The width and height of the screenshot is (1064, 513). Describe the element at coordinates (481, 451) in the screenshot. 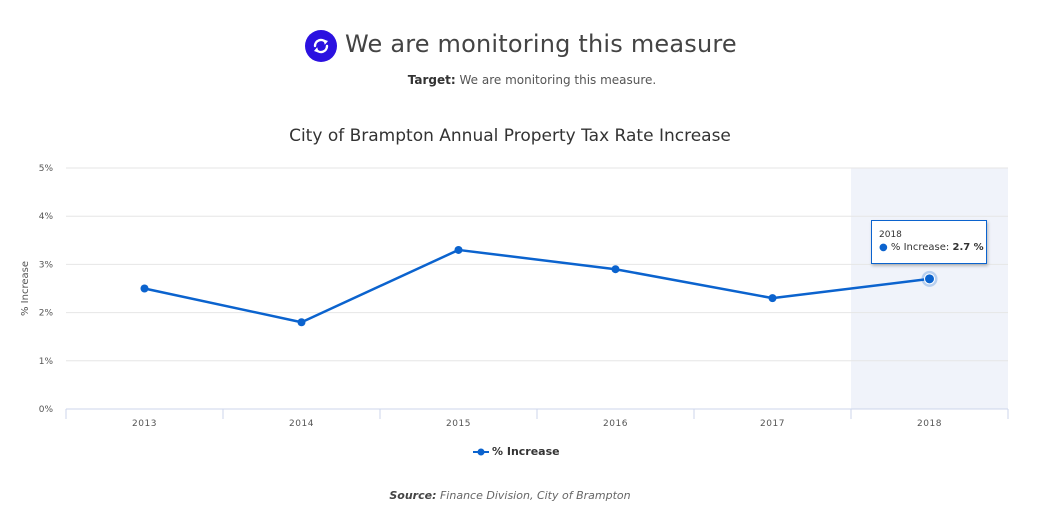

I see `legend-line-icon` at that location.